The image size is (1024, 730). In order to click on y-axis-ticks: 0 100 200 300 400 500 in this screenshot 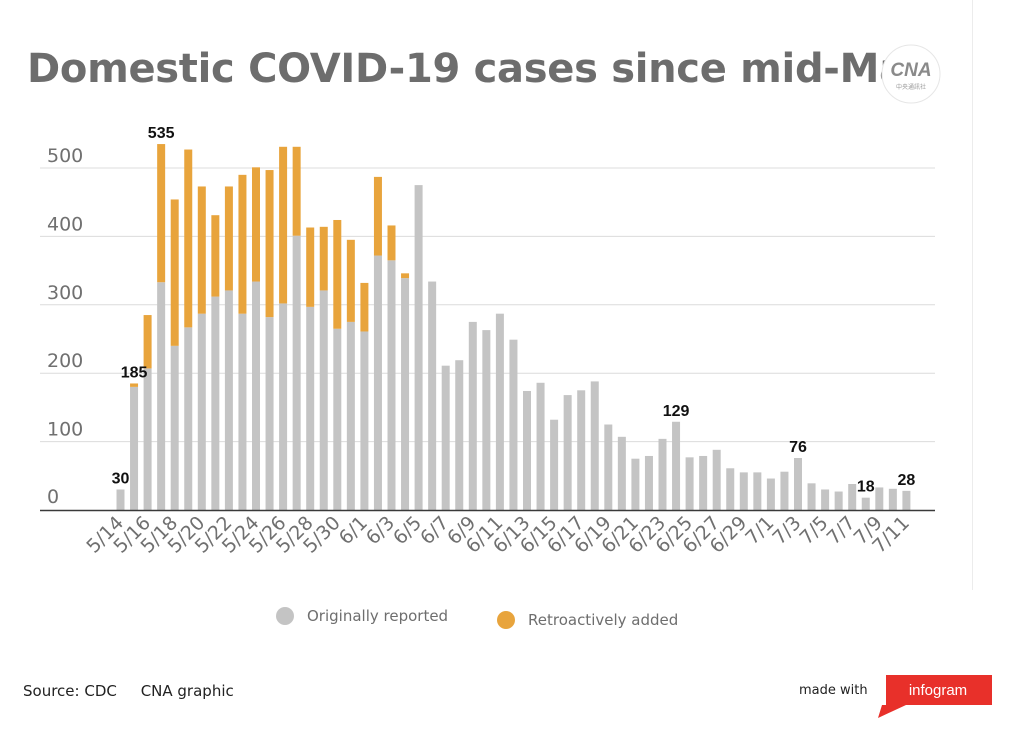, I will do `click(65, 326)`.